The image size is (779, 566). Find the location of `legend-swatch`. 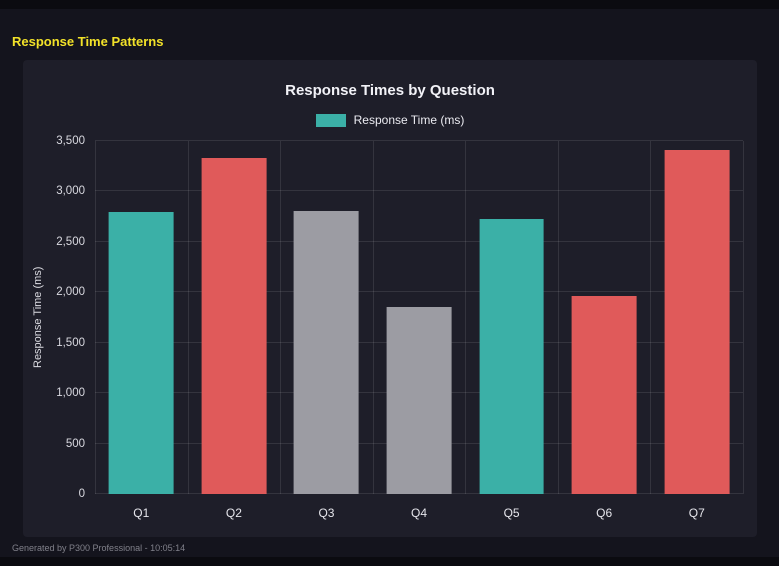

legend-swatch is located at coordinates (330, 120).